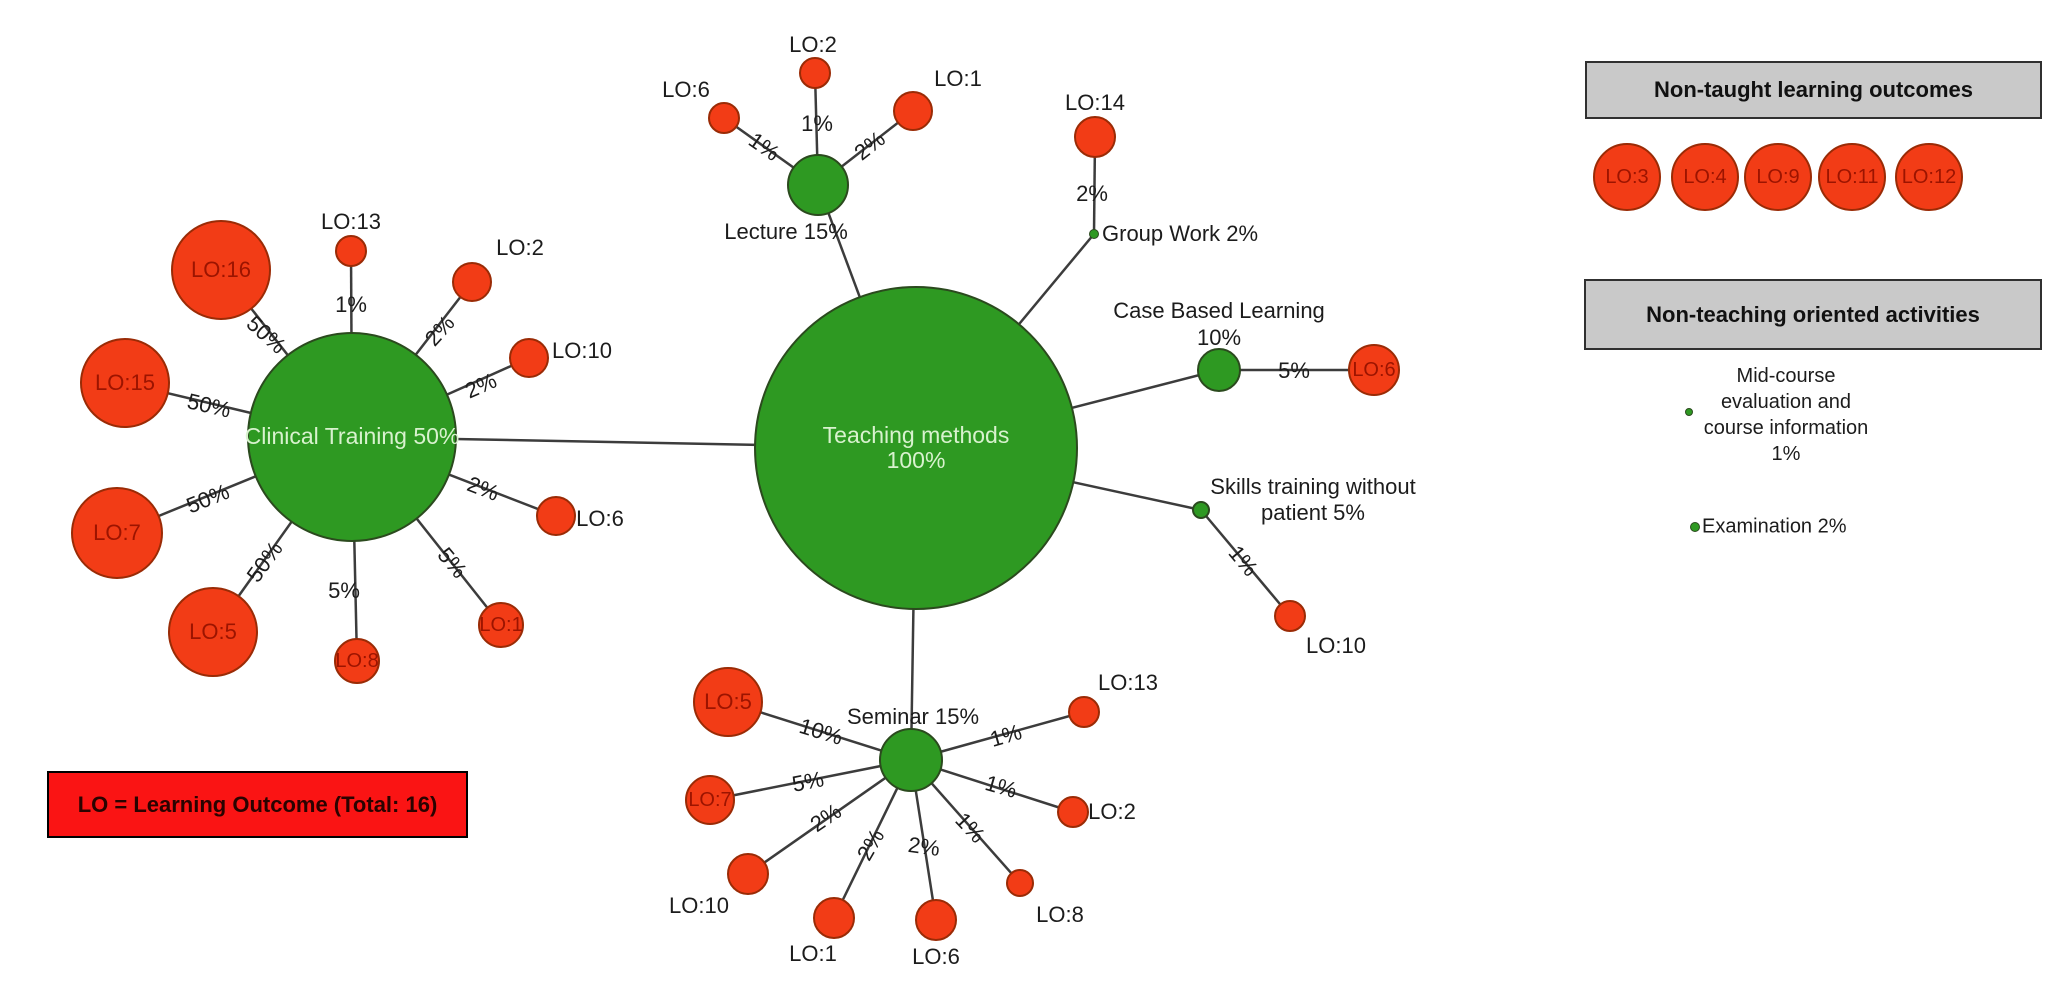 This screenshot has width=2059, height=1001. I want to click on node-label: Clinical Training 50%, so click(352, 436).